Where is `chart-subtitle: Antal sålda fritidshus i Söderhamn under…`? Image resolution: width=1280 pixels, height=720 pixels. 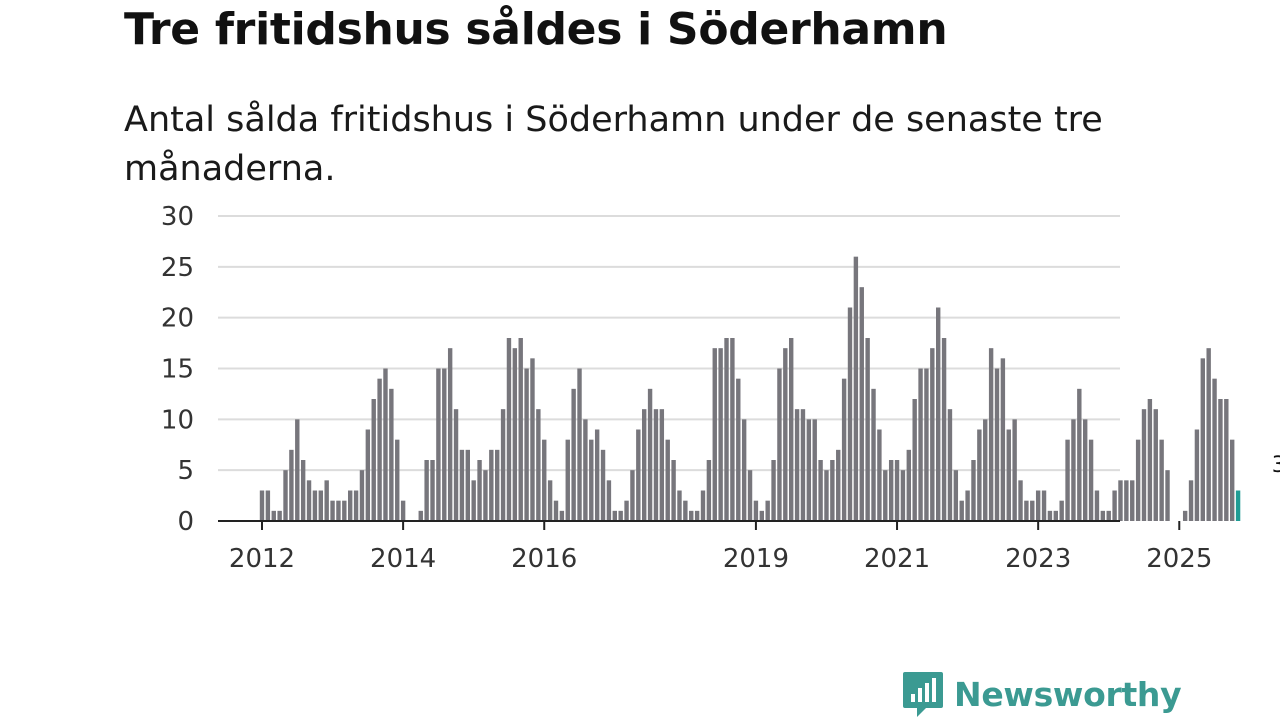 chart-subtitle: Antal sålda fritidshus i Söderhamn under… is located at coordinates (613, 144).